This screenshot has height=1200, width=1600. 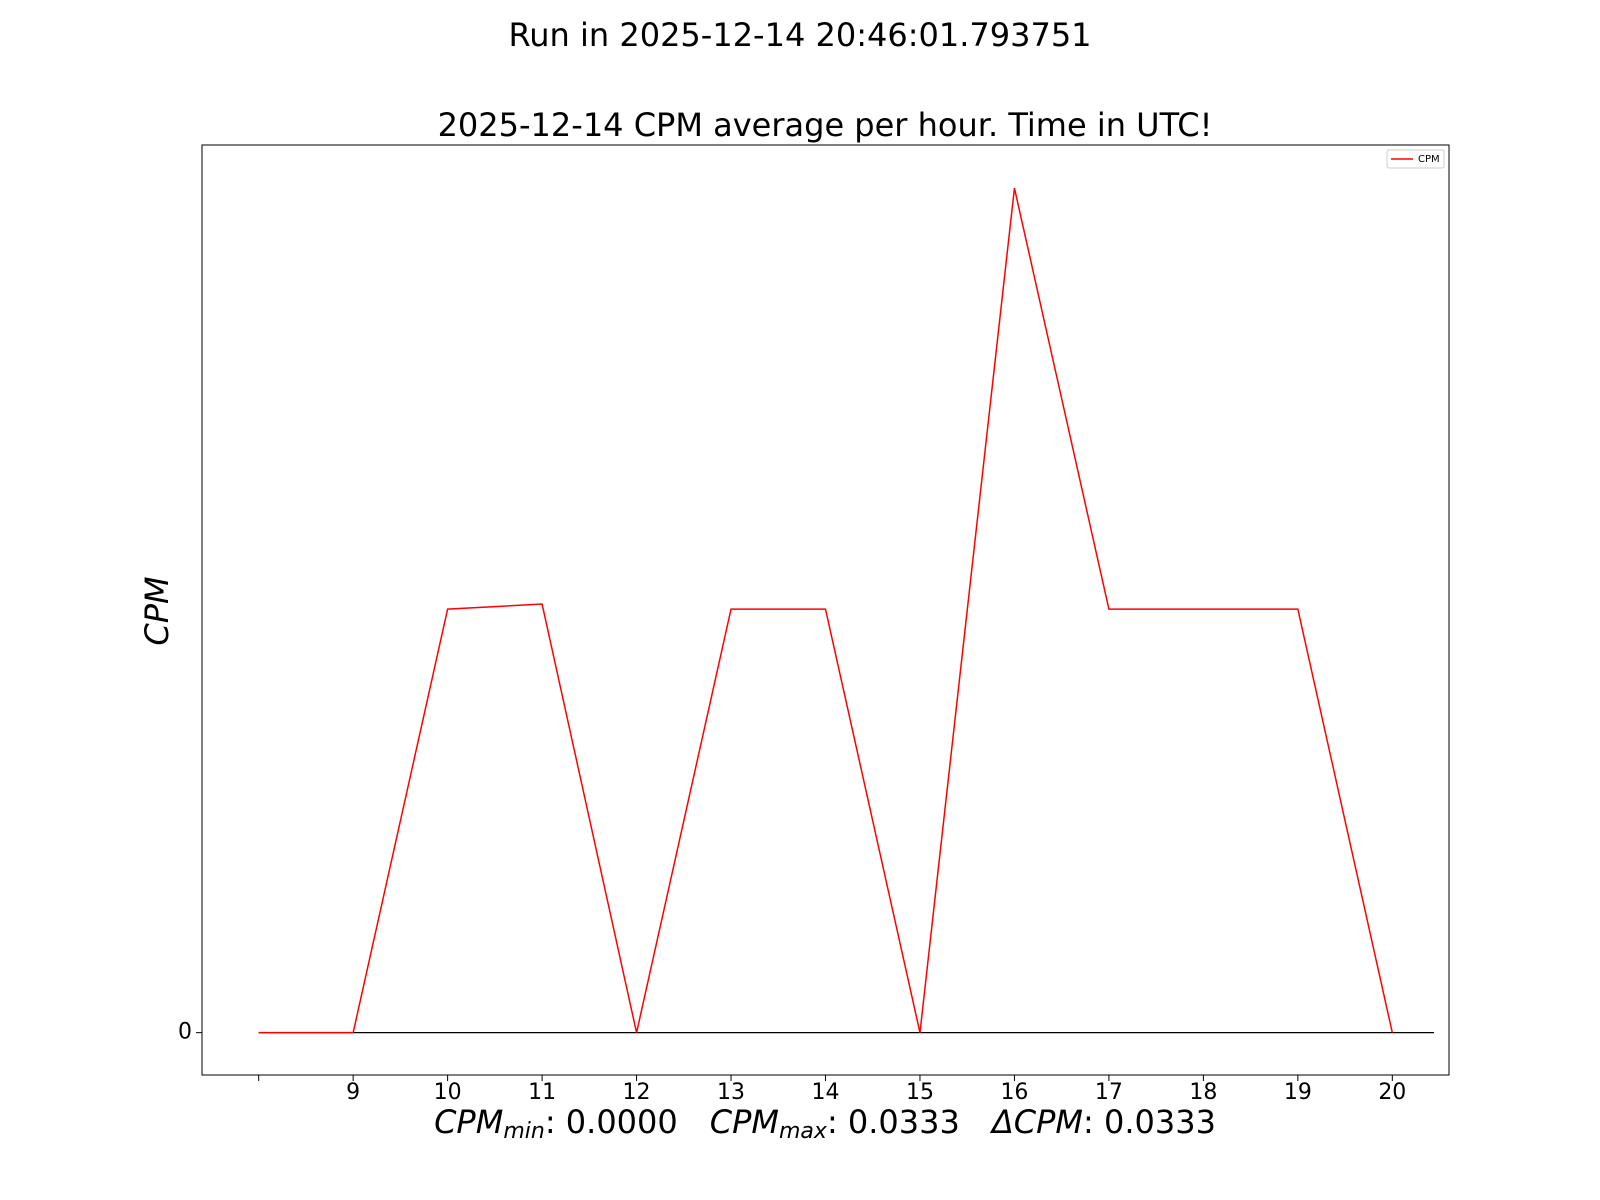 What do you see at coordinates (799, 35) in the screenshot?
I see `suptitle: Run in 2025-12-14 20:46:01.793751` at bounding box center [799, 35].